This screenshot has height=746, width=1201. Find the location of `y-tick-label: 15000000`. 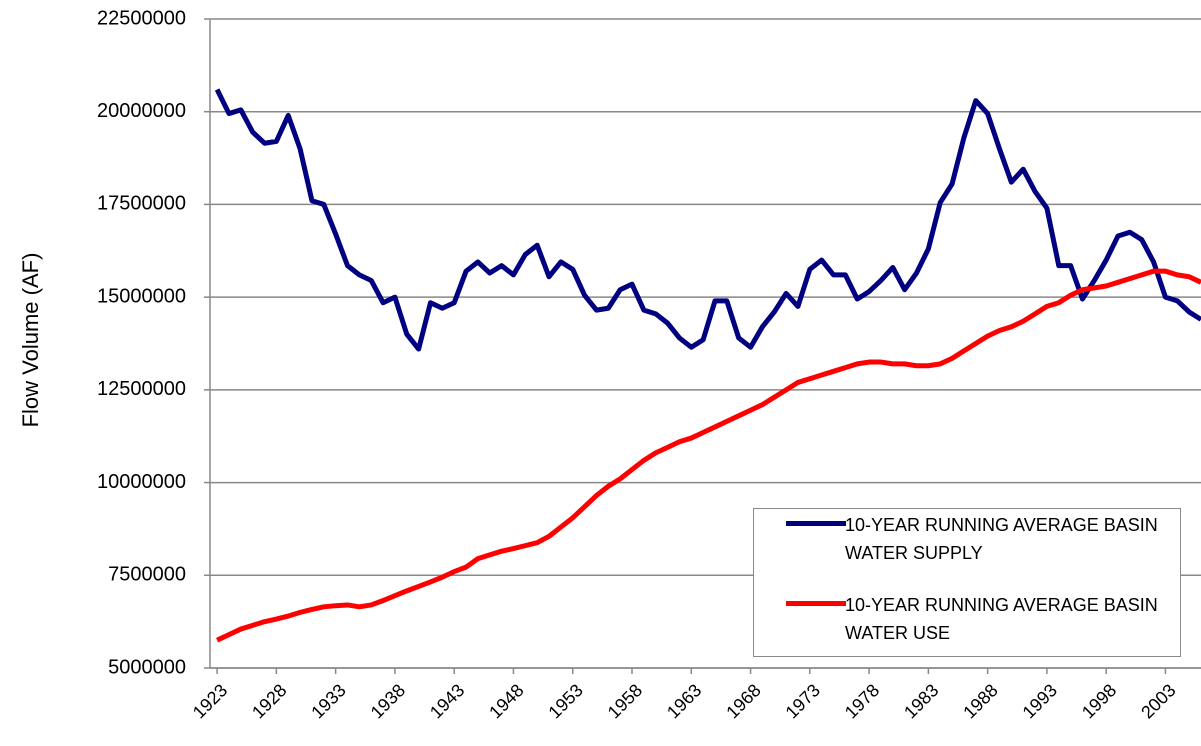

y-tick-label: 15000000 is located at coordinates (141, 296).